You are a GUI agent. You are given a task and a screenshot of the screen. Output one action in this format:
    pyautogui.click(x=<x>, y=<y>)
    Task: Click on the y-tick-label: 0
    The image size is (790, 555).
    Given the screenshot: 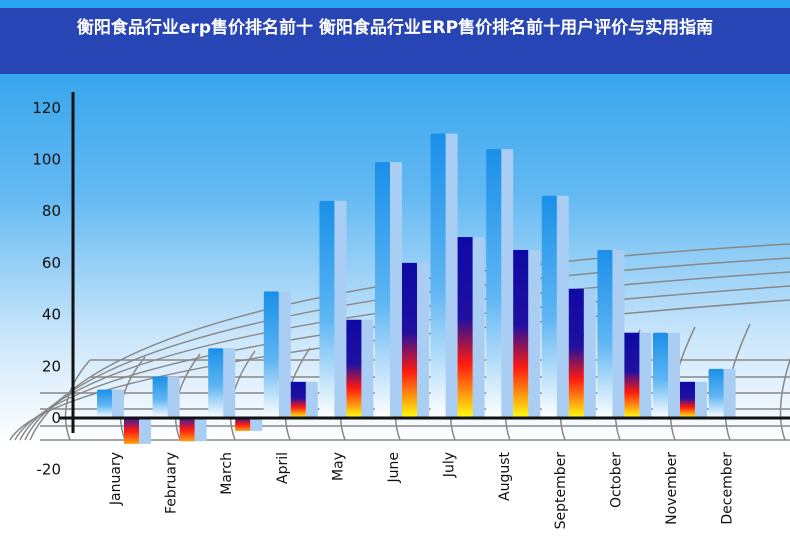 What is the action you would take?
    pyautogui.click(x=56, y=418)
    